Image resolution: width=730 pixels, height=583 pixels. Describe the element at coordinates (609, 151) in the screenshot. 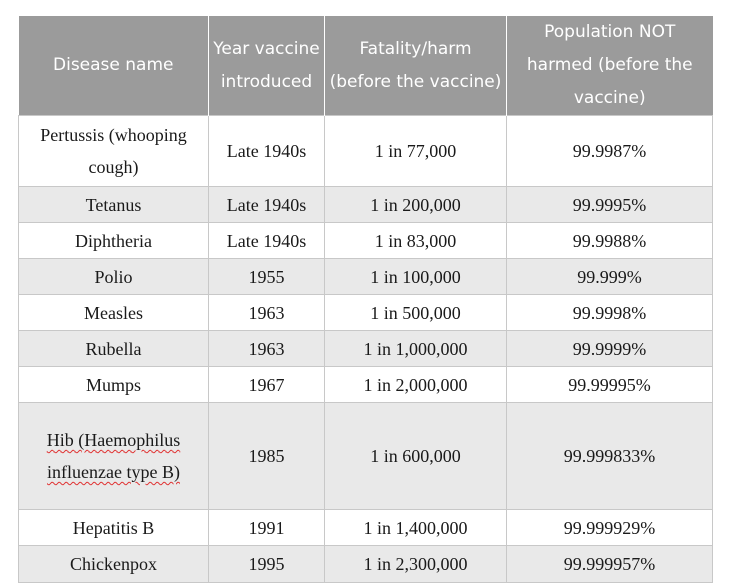

I see `cell-not-harmed: 99.9987%` at that location.